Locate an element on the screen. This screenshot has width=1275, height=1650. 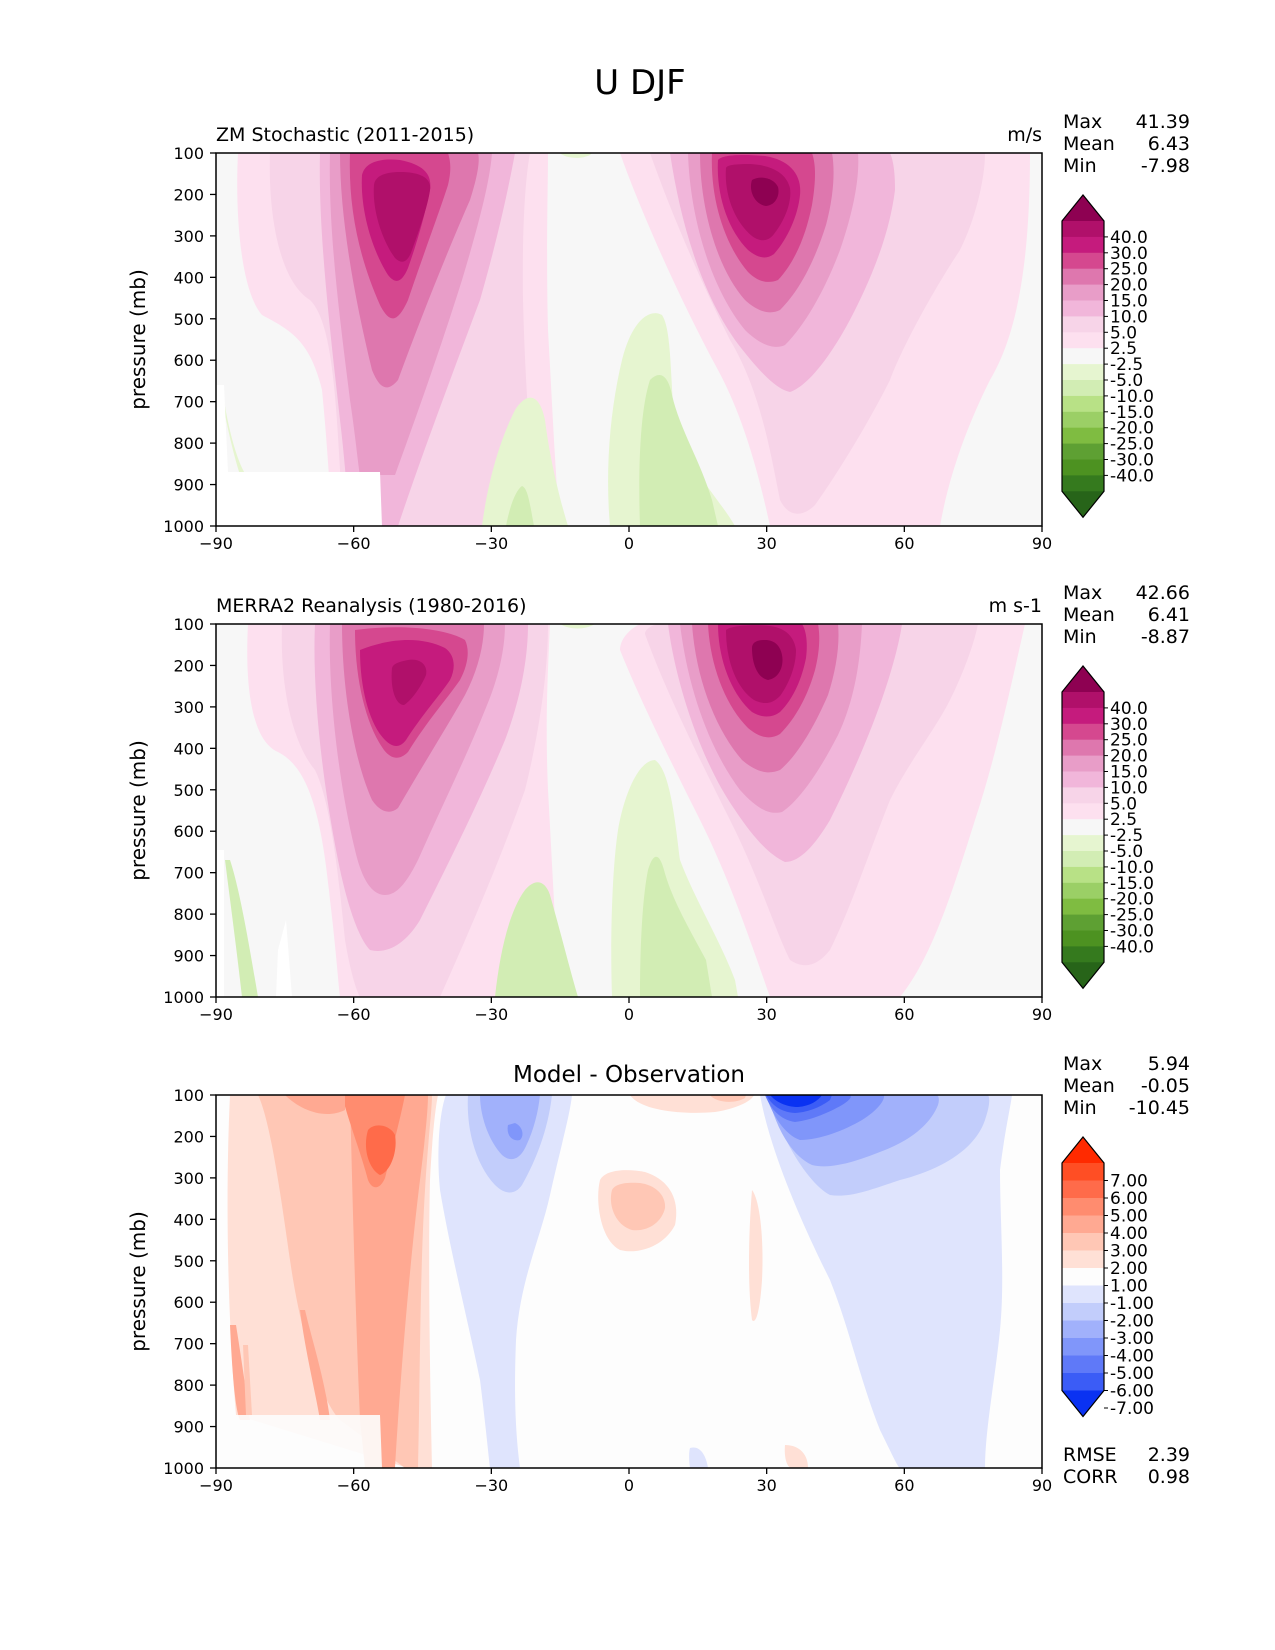
colorbar-label: -20.0 is located at coordinates (1132, 429).